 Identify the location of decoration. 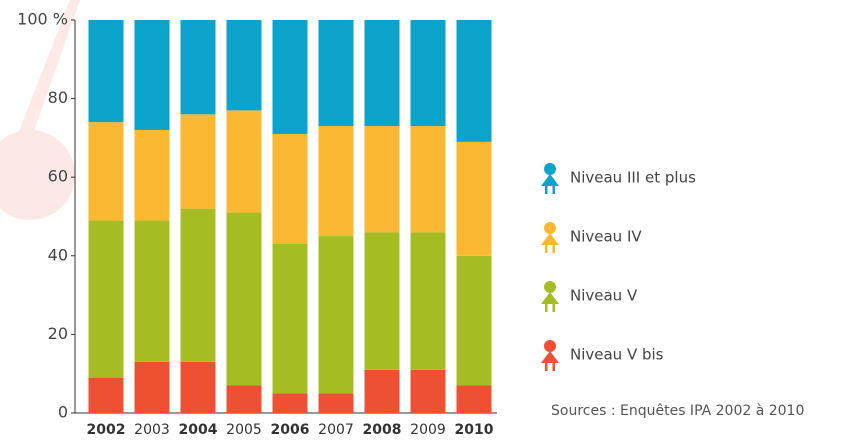
(40, 110).